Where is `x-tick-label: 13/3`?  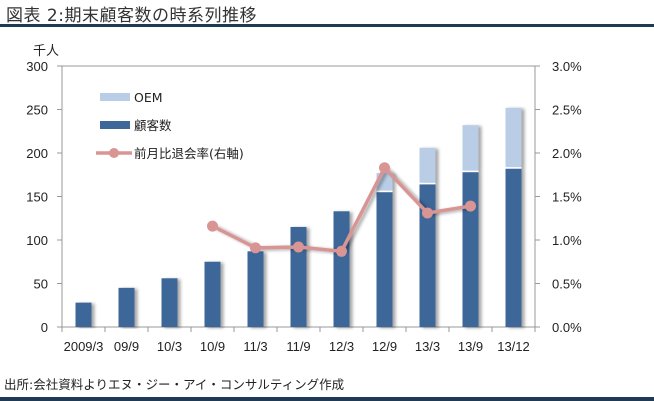
x-tick-label: 13/3 is located at coordinates (427, 346).